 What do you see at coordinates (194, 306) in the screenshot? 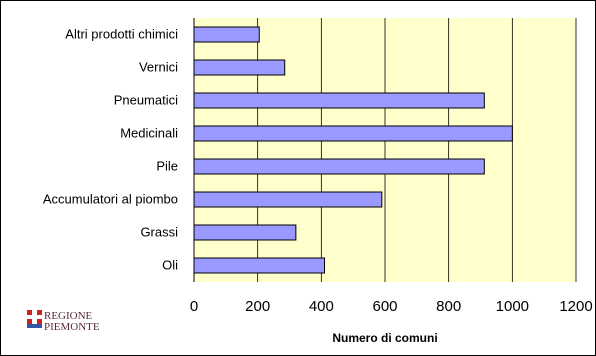
I see `x-tick-label: 0` at bounding box center [194, 306].